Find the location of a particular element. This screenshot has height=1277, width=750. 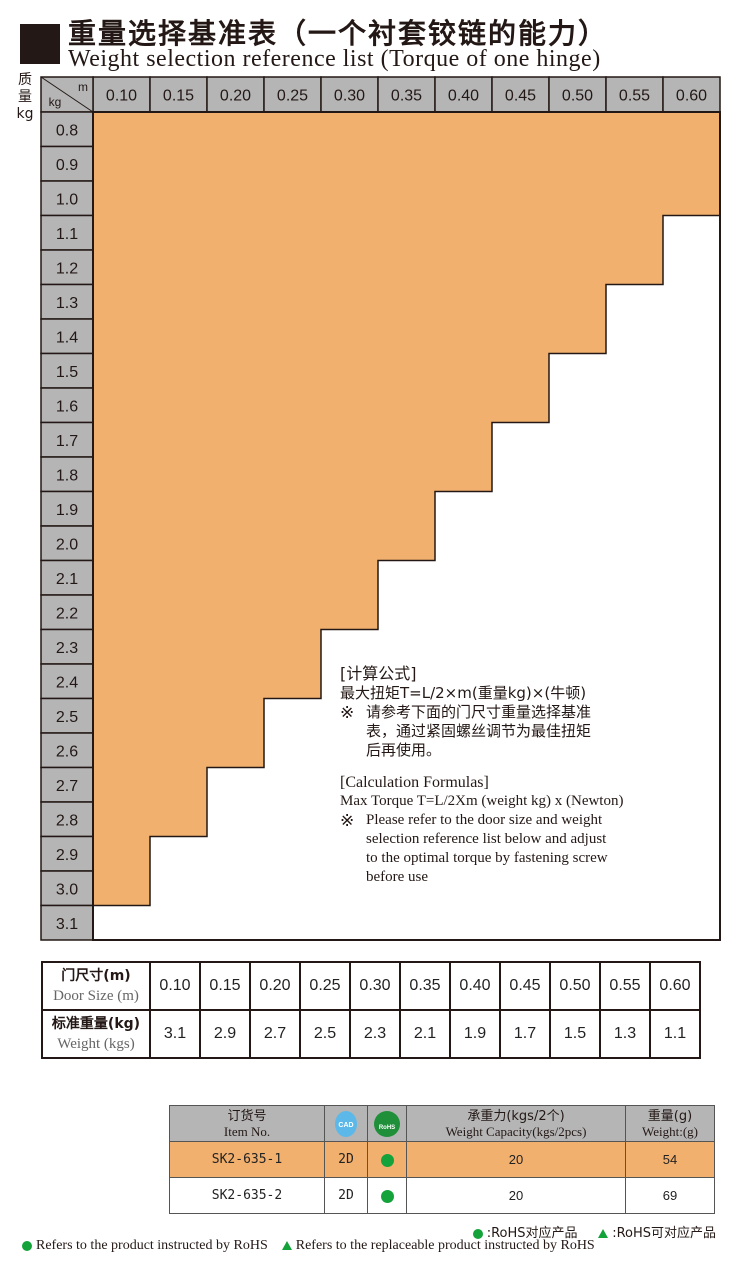

legend-cn-tri-text: :RoHS可对应产品 is located at coordinates (664, 1233).